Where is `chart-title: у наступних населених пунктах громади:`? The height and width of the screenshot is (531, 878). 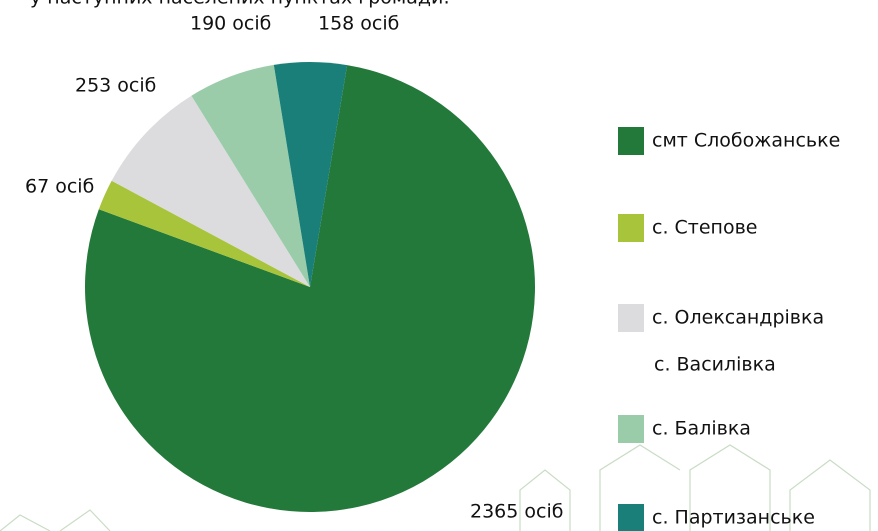
chart-title: у наступних населених пунктах громади: is located at coordinates (240, 4).